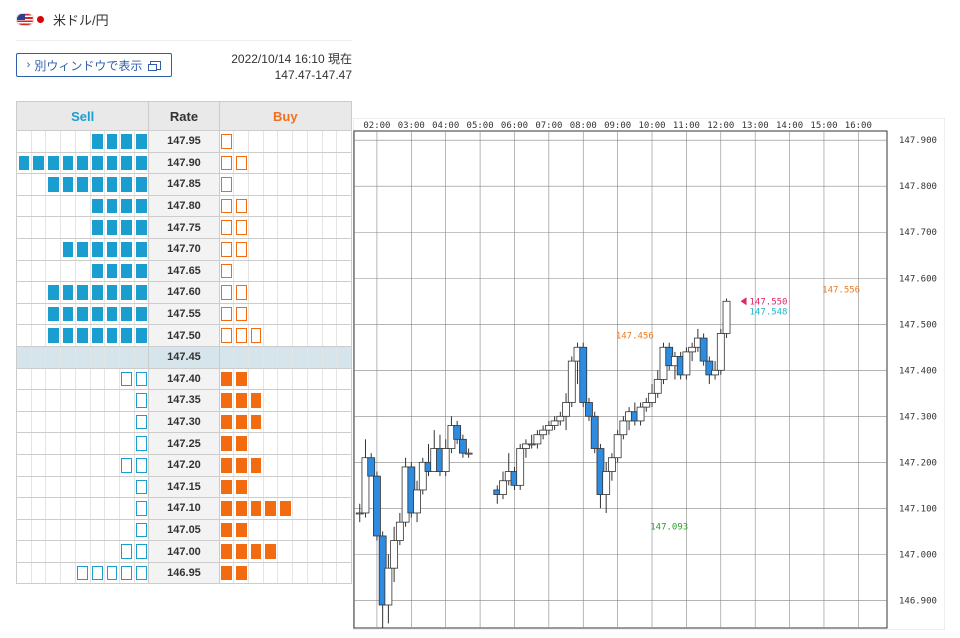 The width and height of the screenshot is (960, 638). What do you see at coordinates (617, 126) in the screenshot?
I see `x-tick-label: 09:00` at bounding box center [617, 126].